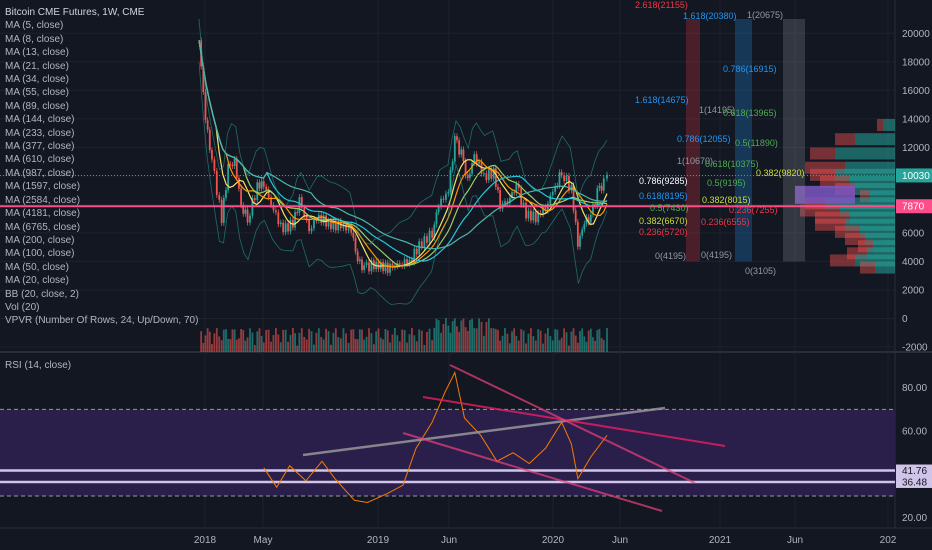 This screenshot has width=932, height=550. What do you see at coordinates (449, 540) in the screenshot?
I see `x-tick-label: Jun` at bounding box center [449, 540].